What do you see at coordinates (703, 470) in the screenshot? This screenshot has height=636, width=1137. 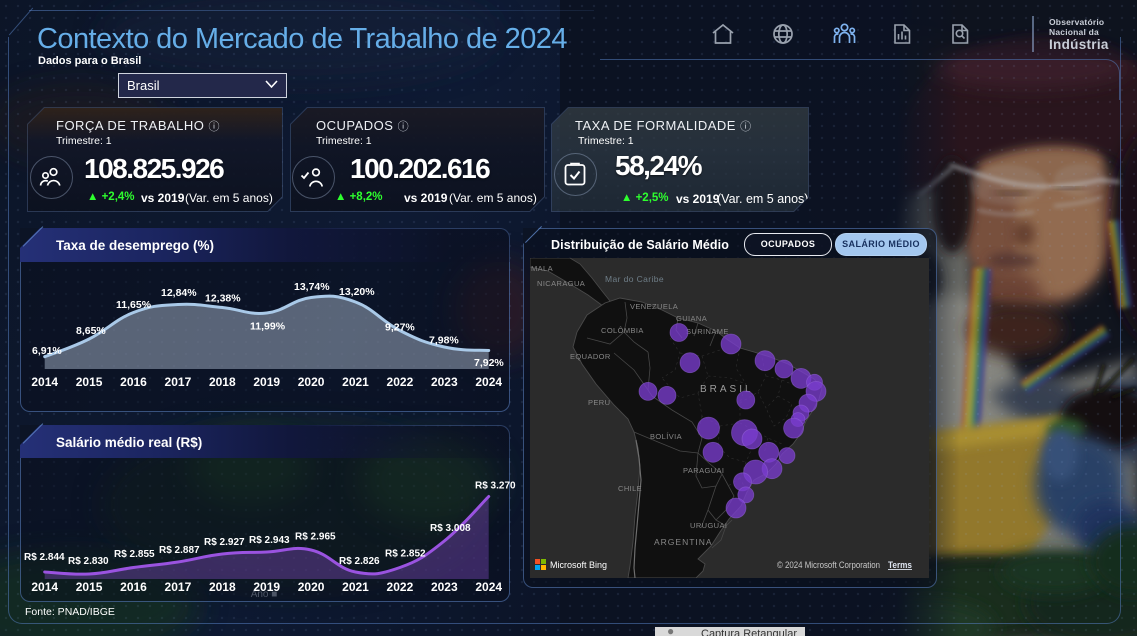 I see `svg-text: PARAGUAI` at bounding box center [703, 470].